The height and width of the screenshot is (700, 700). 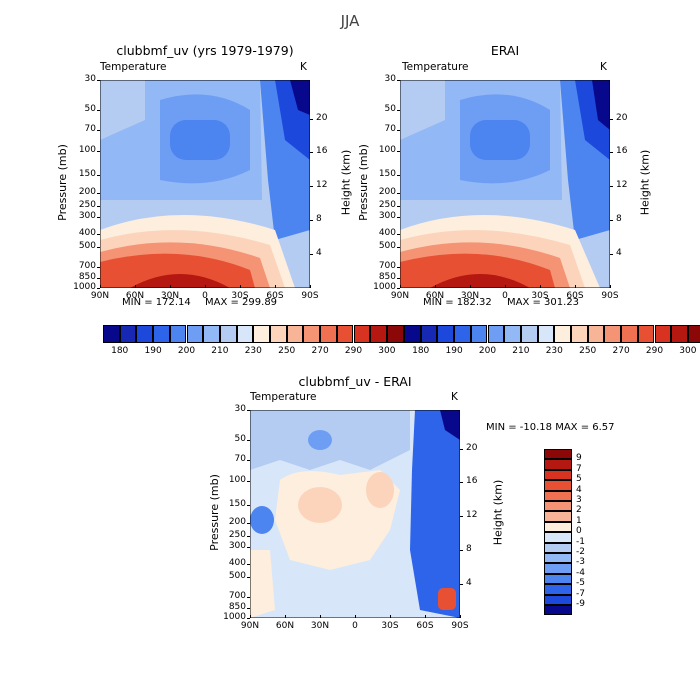 I want to click on diff-colorbar-tick-label: 3, so click(x=579, y=500).